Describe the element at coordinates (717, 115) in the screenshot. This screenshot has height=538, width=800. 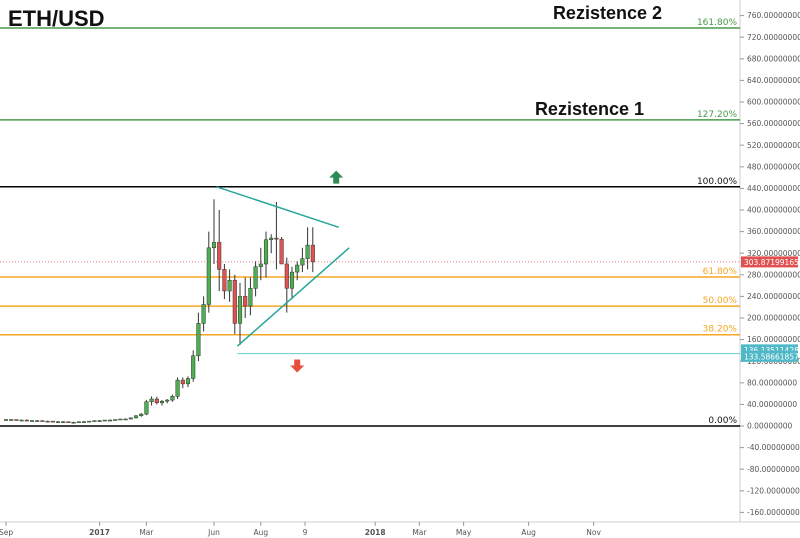
I see `fib-level-label: 127.20%` at that location.